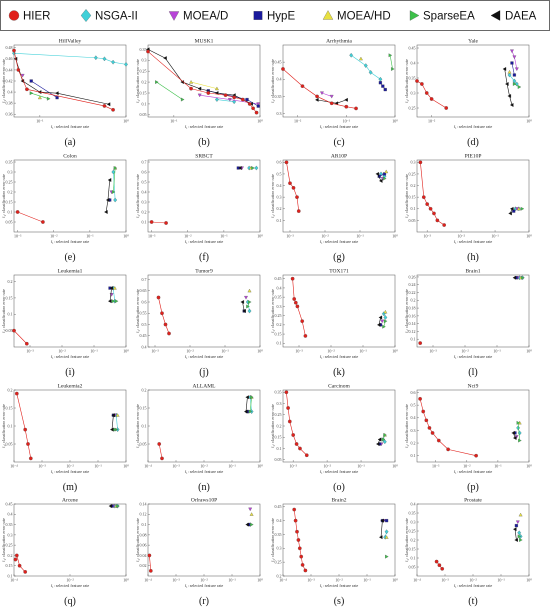 Image resolution: width=550 pixels, height=613 pixels. Describe the element at coordinates (339, 257) in the screenshot. I see `subplot-caption: (g)` at that location.